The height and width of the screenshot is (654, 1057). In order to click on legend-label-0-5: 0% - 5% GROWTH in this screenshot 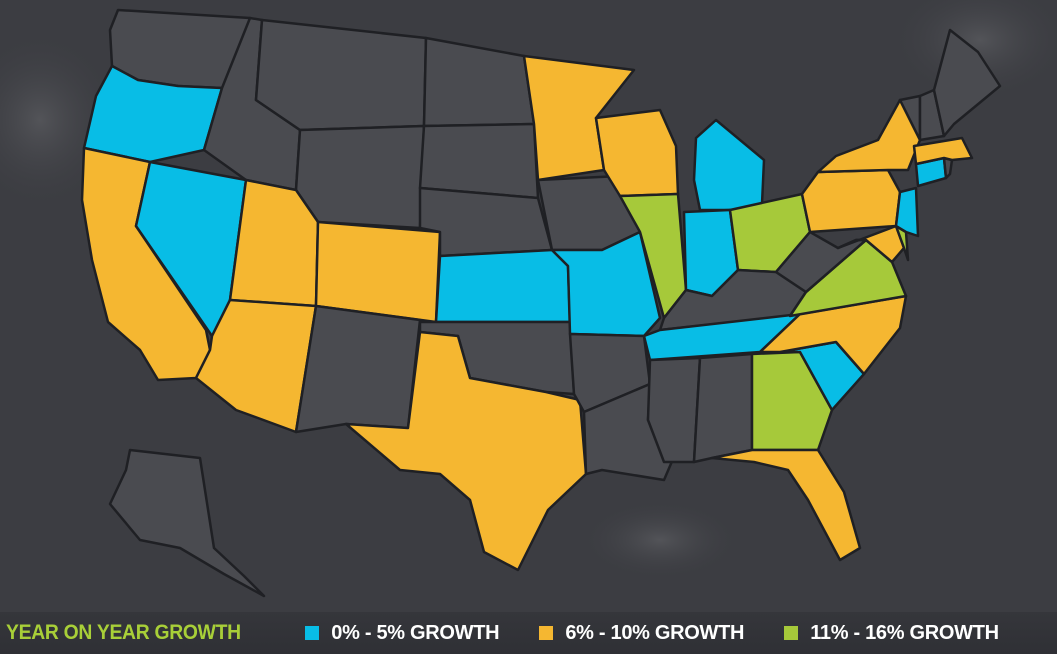, I will do `click(415, 632)`.